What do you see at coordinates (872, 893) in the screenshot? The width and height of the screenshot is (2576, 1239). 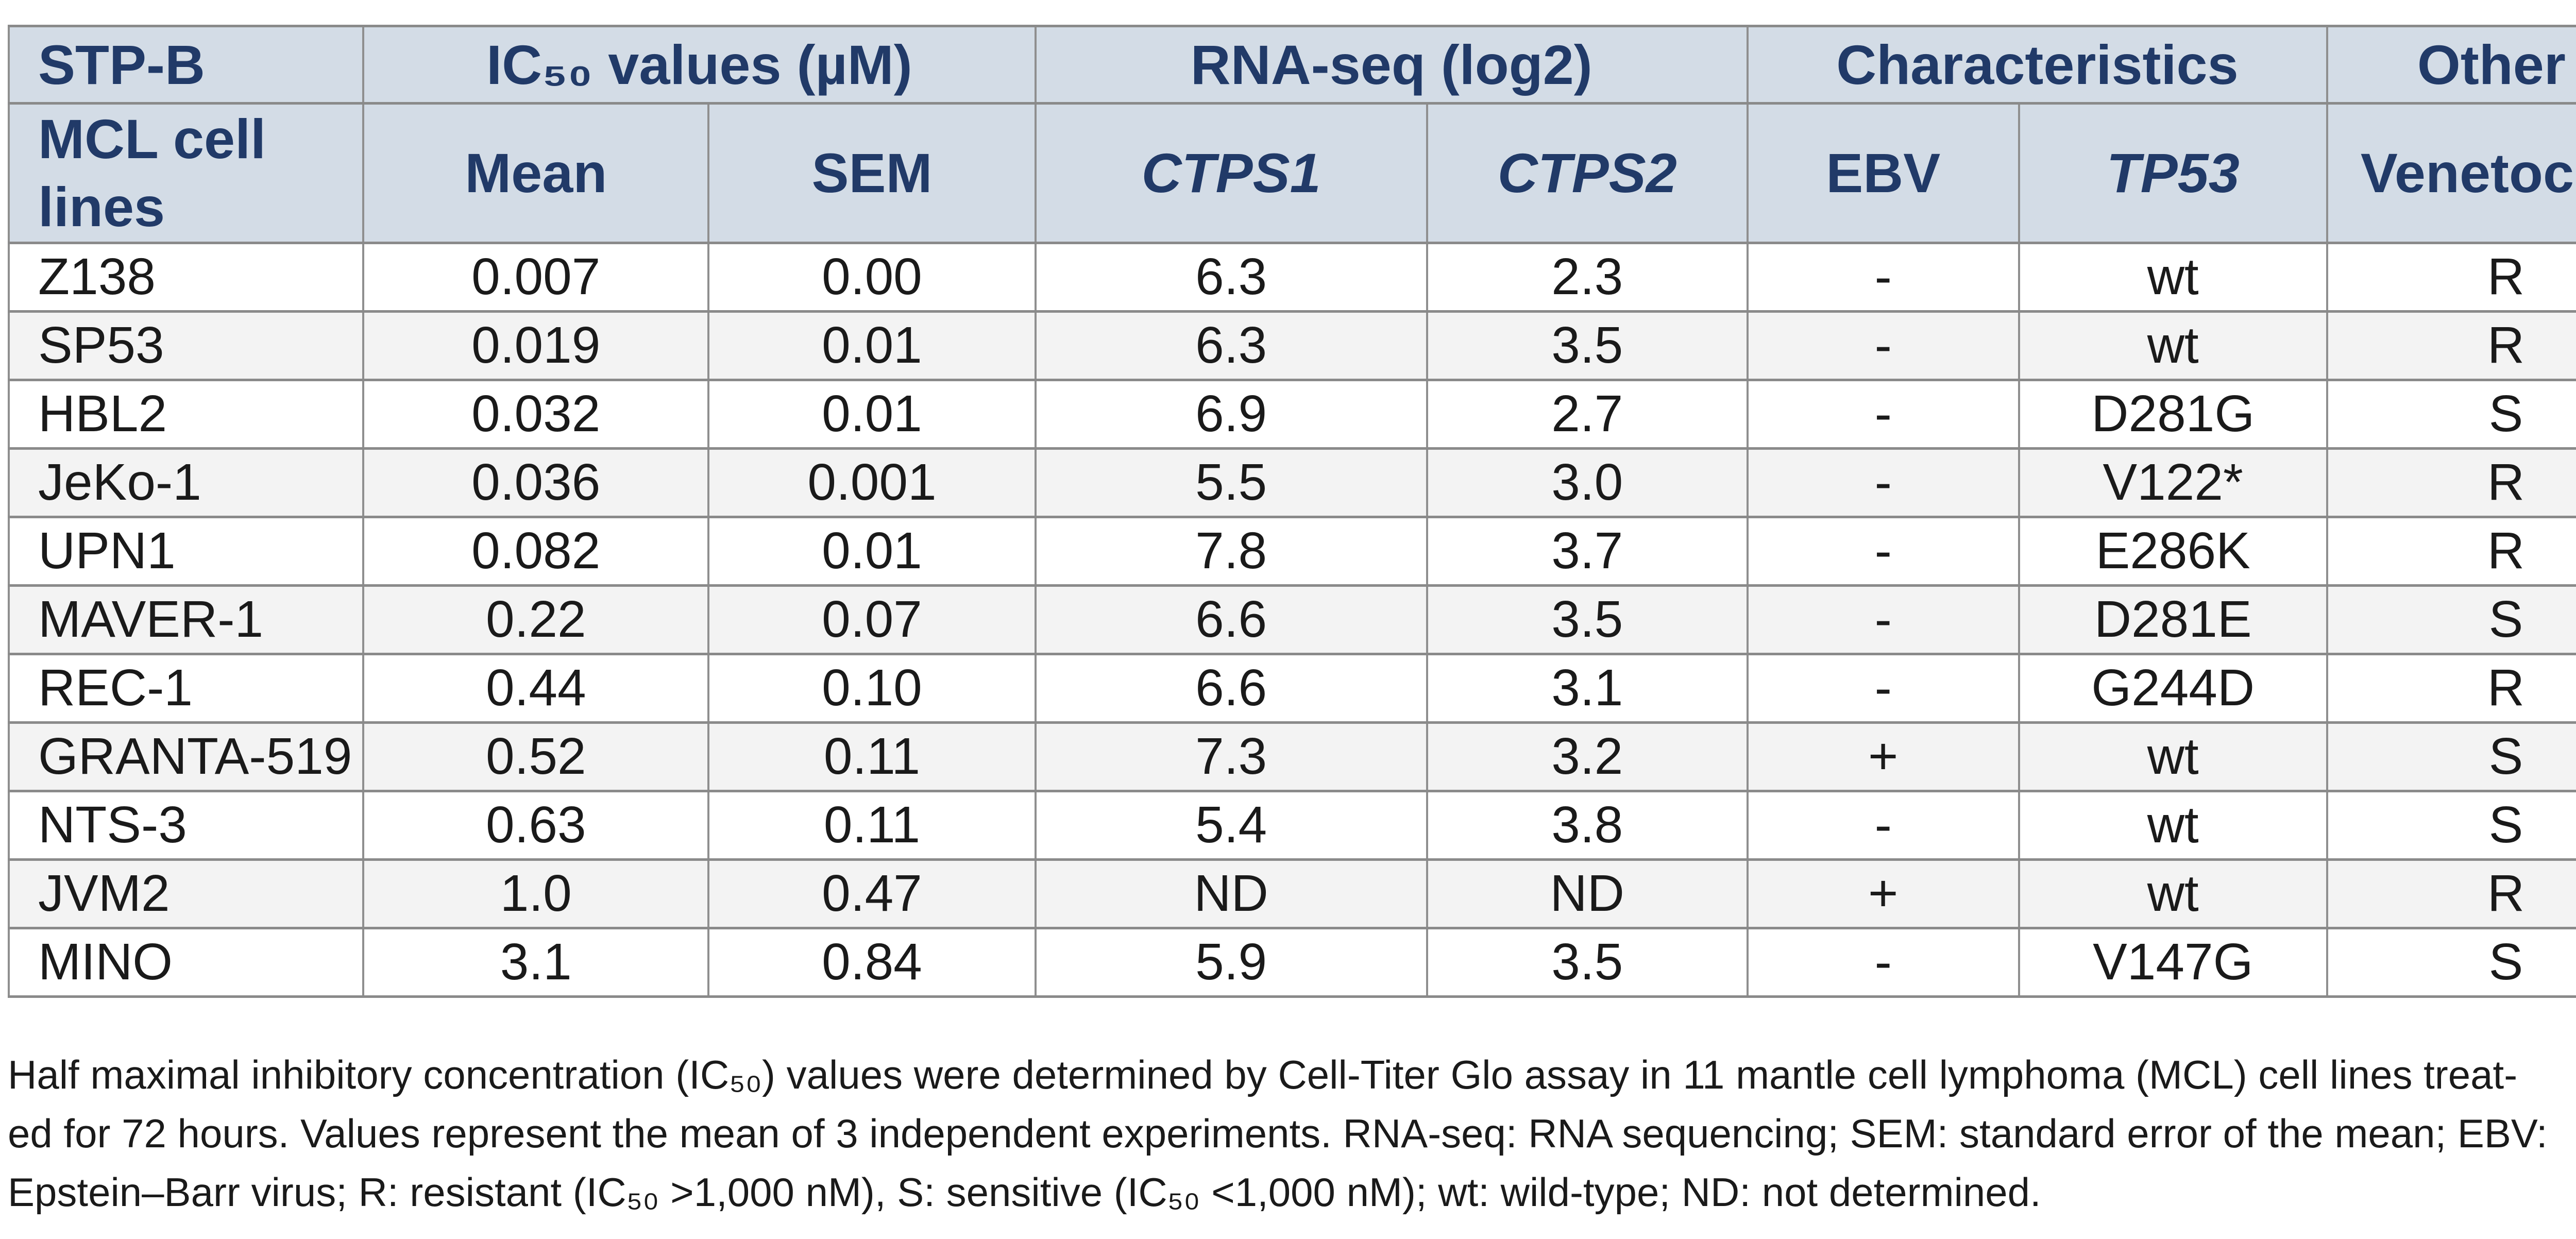 I see `cell-sem: 0.47` at bounding box center [872, 893].